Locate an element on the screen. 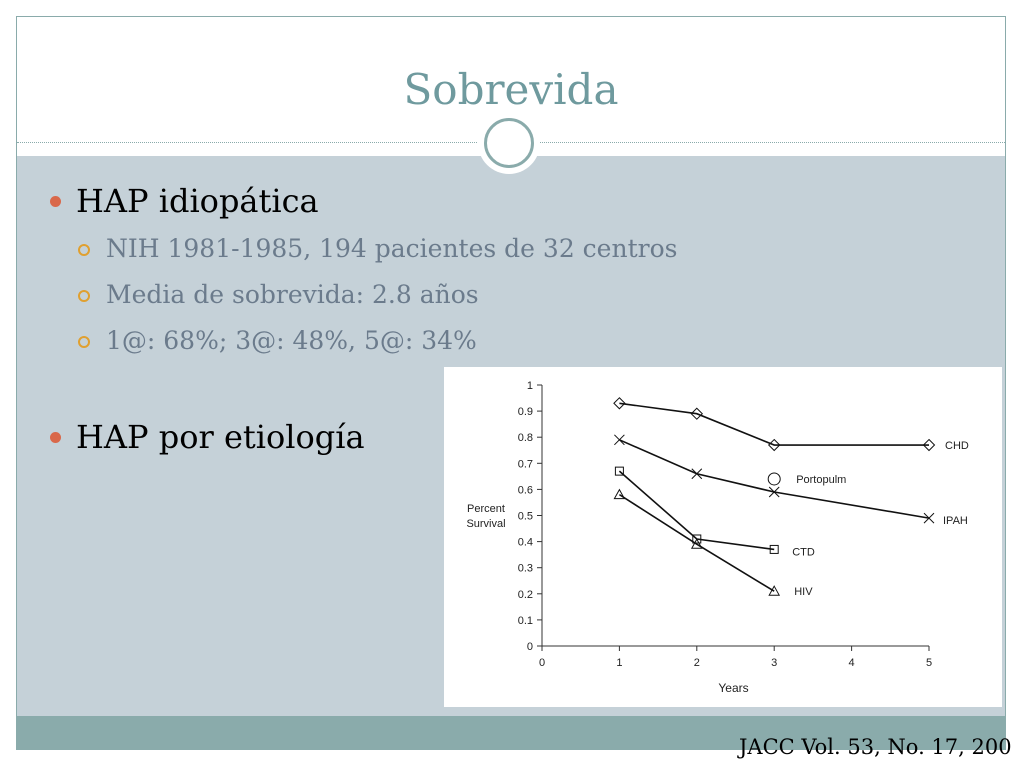 This screenshot has width=1024, height=768. y-tick-label: 0.1 is located at coordinates (525, 621).